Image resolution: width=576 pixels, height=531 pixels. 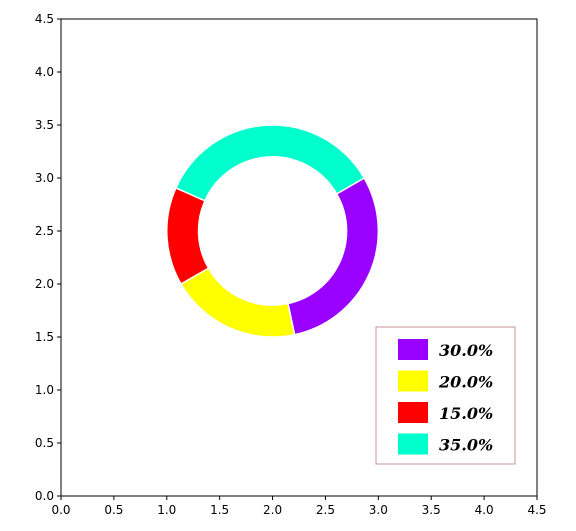 What do you see at coordinates (44, 178) in the screenshot?
I see `y-tick-label: 3.0` at bounding box center [44, 178].